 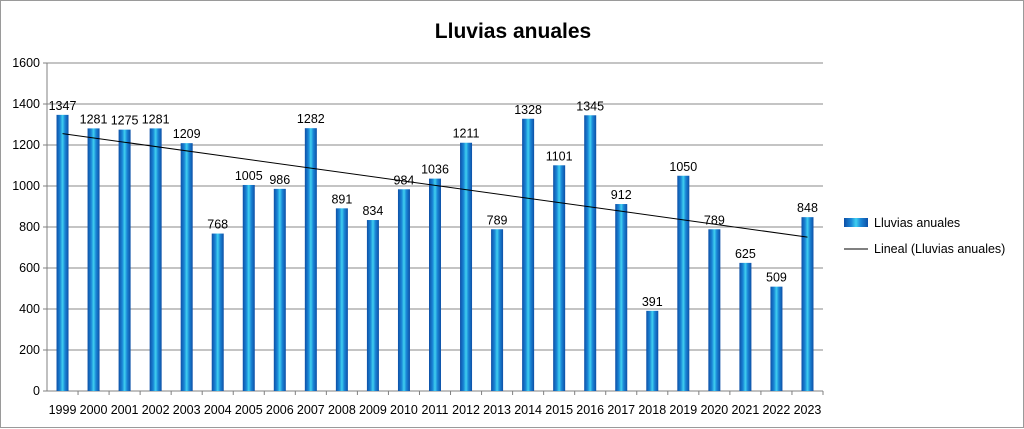 I want to click on x-tick-label: 2018, so click(x=652, y=410).